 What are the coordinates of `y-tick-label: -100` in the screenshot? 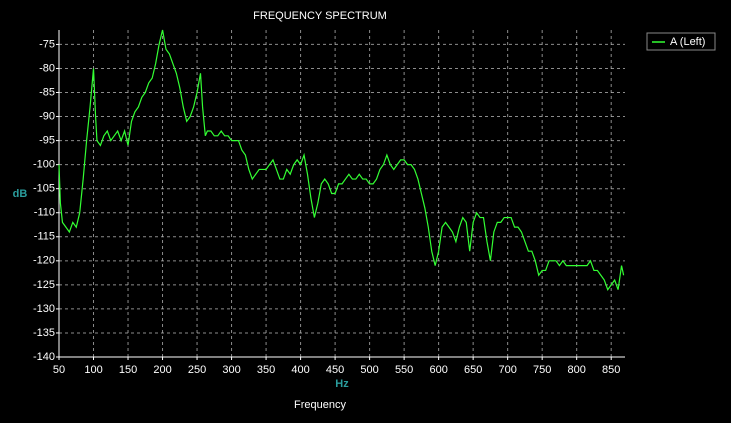 It's located at (44, 165).